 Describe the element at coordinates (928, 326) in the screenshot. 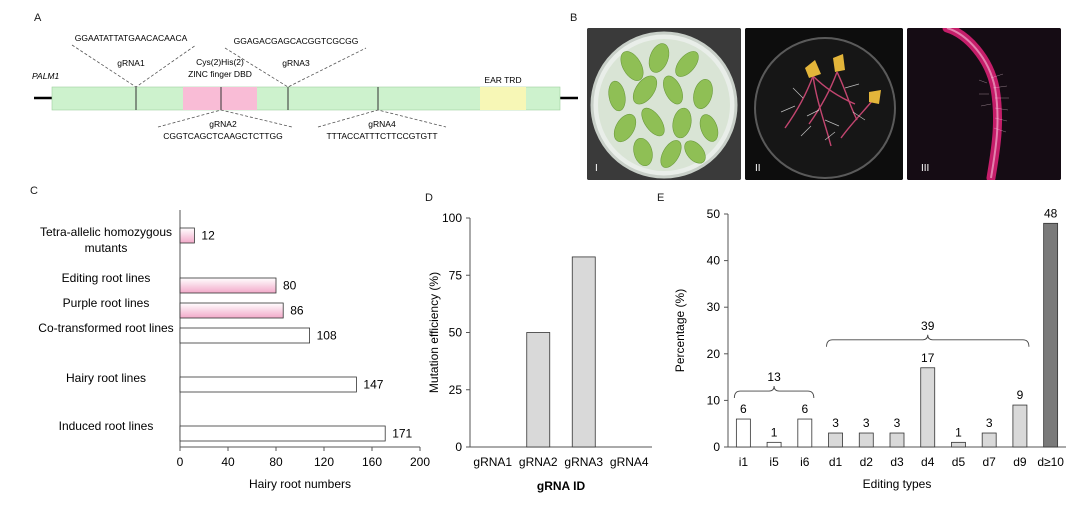

I see `chart-e-group-total-label: 39` at that location.